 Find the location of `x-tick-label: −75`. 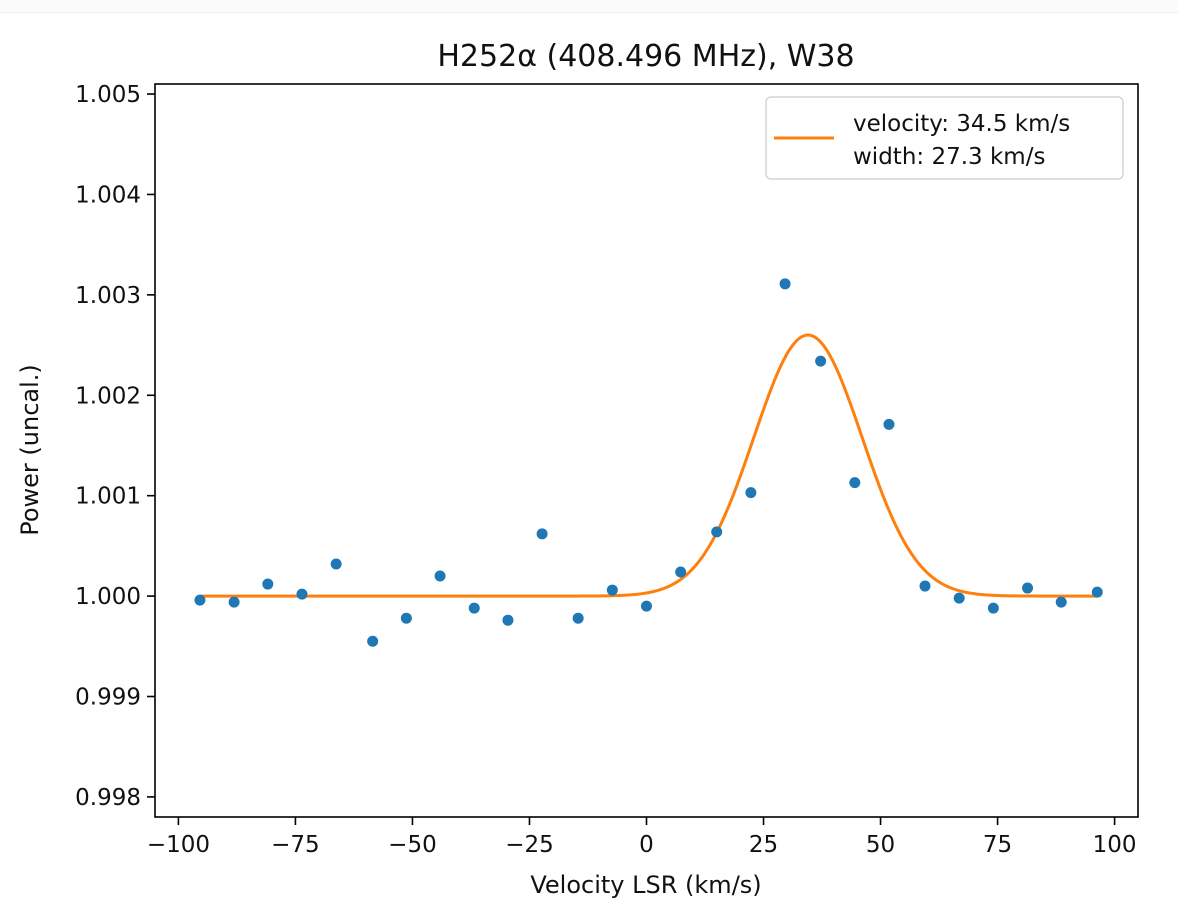

x-tick-label: −75 is located at coordinates (295, 845).